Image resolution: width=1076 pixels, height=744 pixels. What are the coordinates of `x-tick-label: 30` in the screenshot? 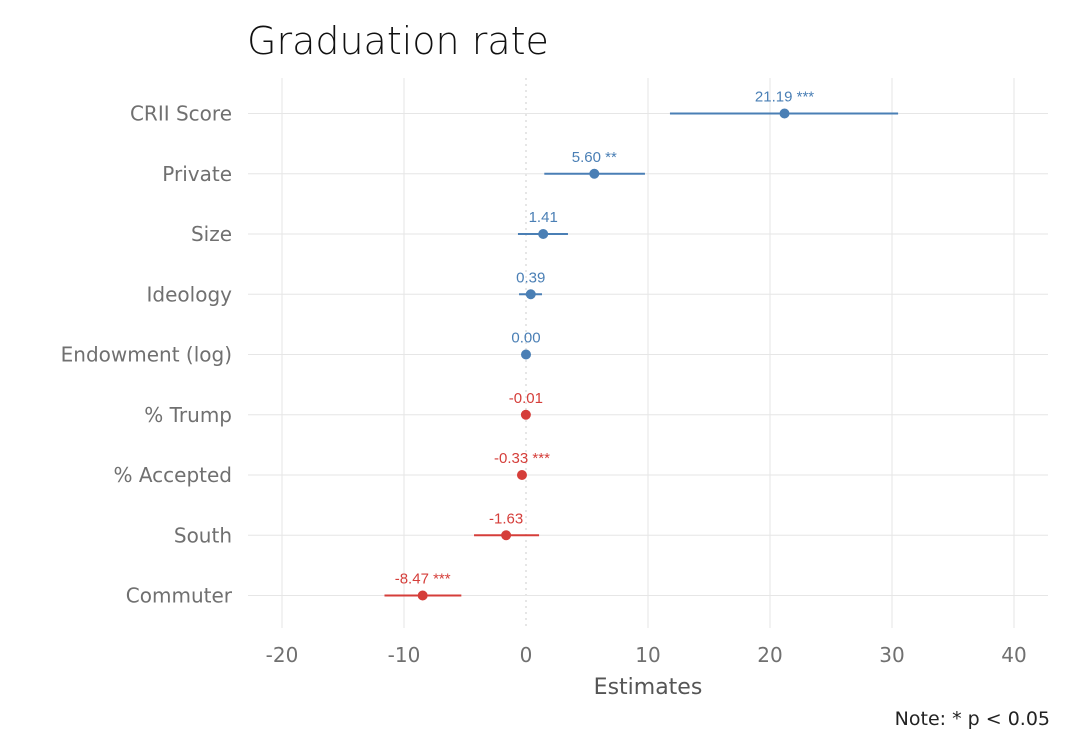 It's located at (891, 655).